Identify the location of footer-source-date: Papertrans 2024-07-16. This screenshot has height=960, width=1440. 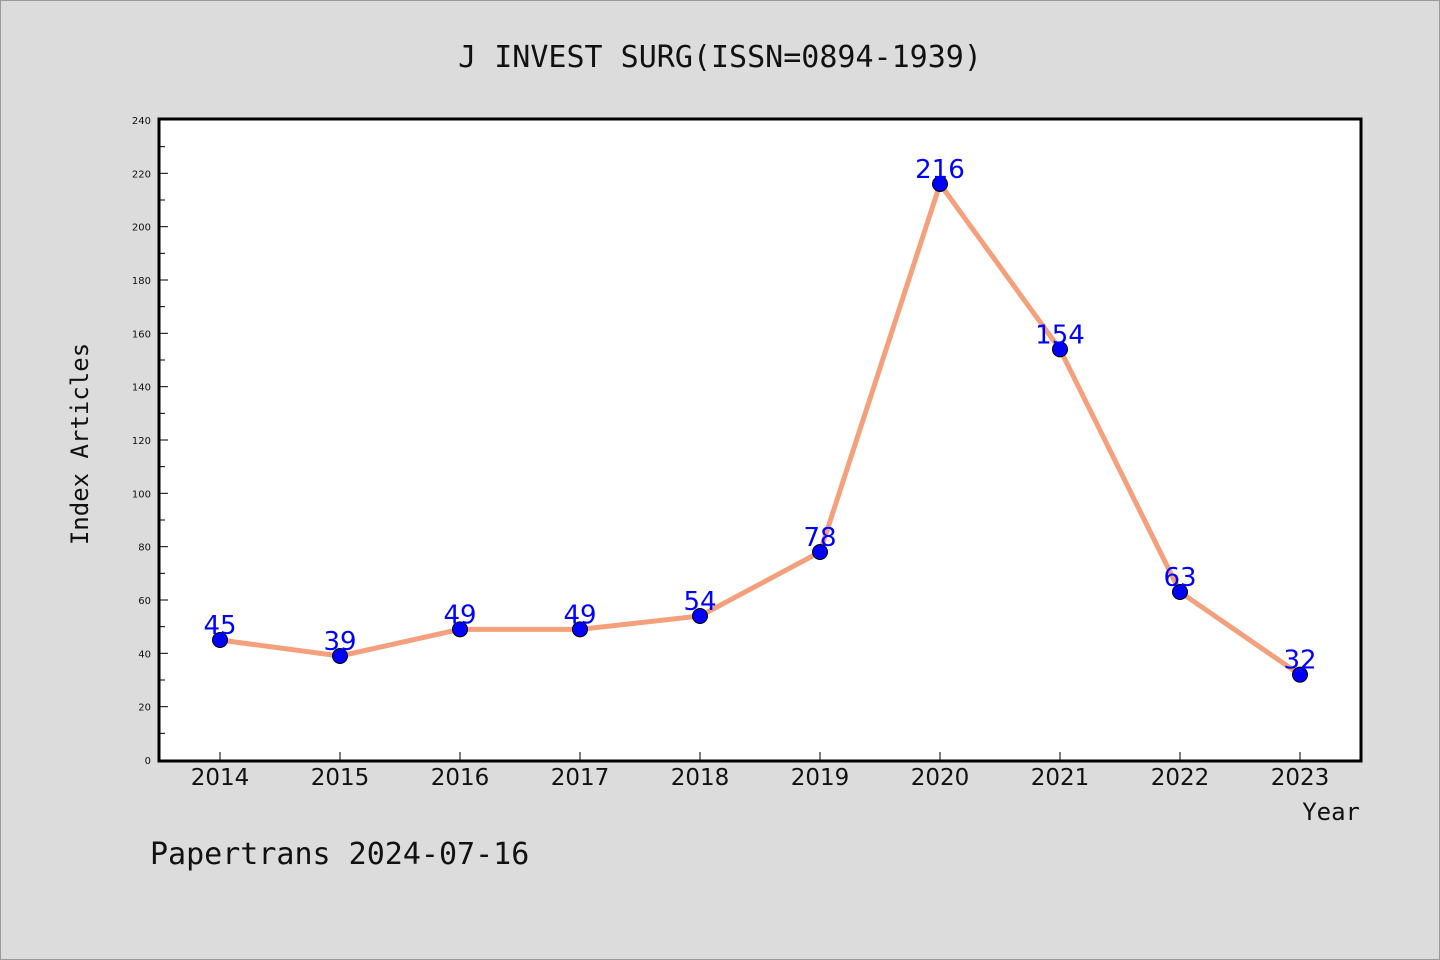
(339, 854).